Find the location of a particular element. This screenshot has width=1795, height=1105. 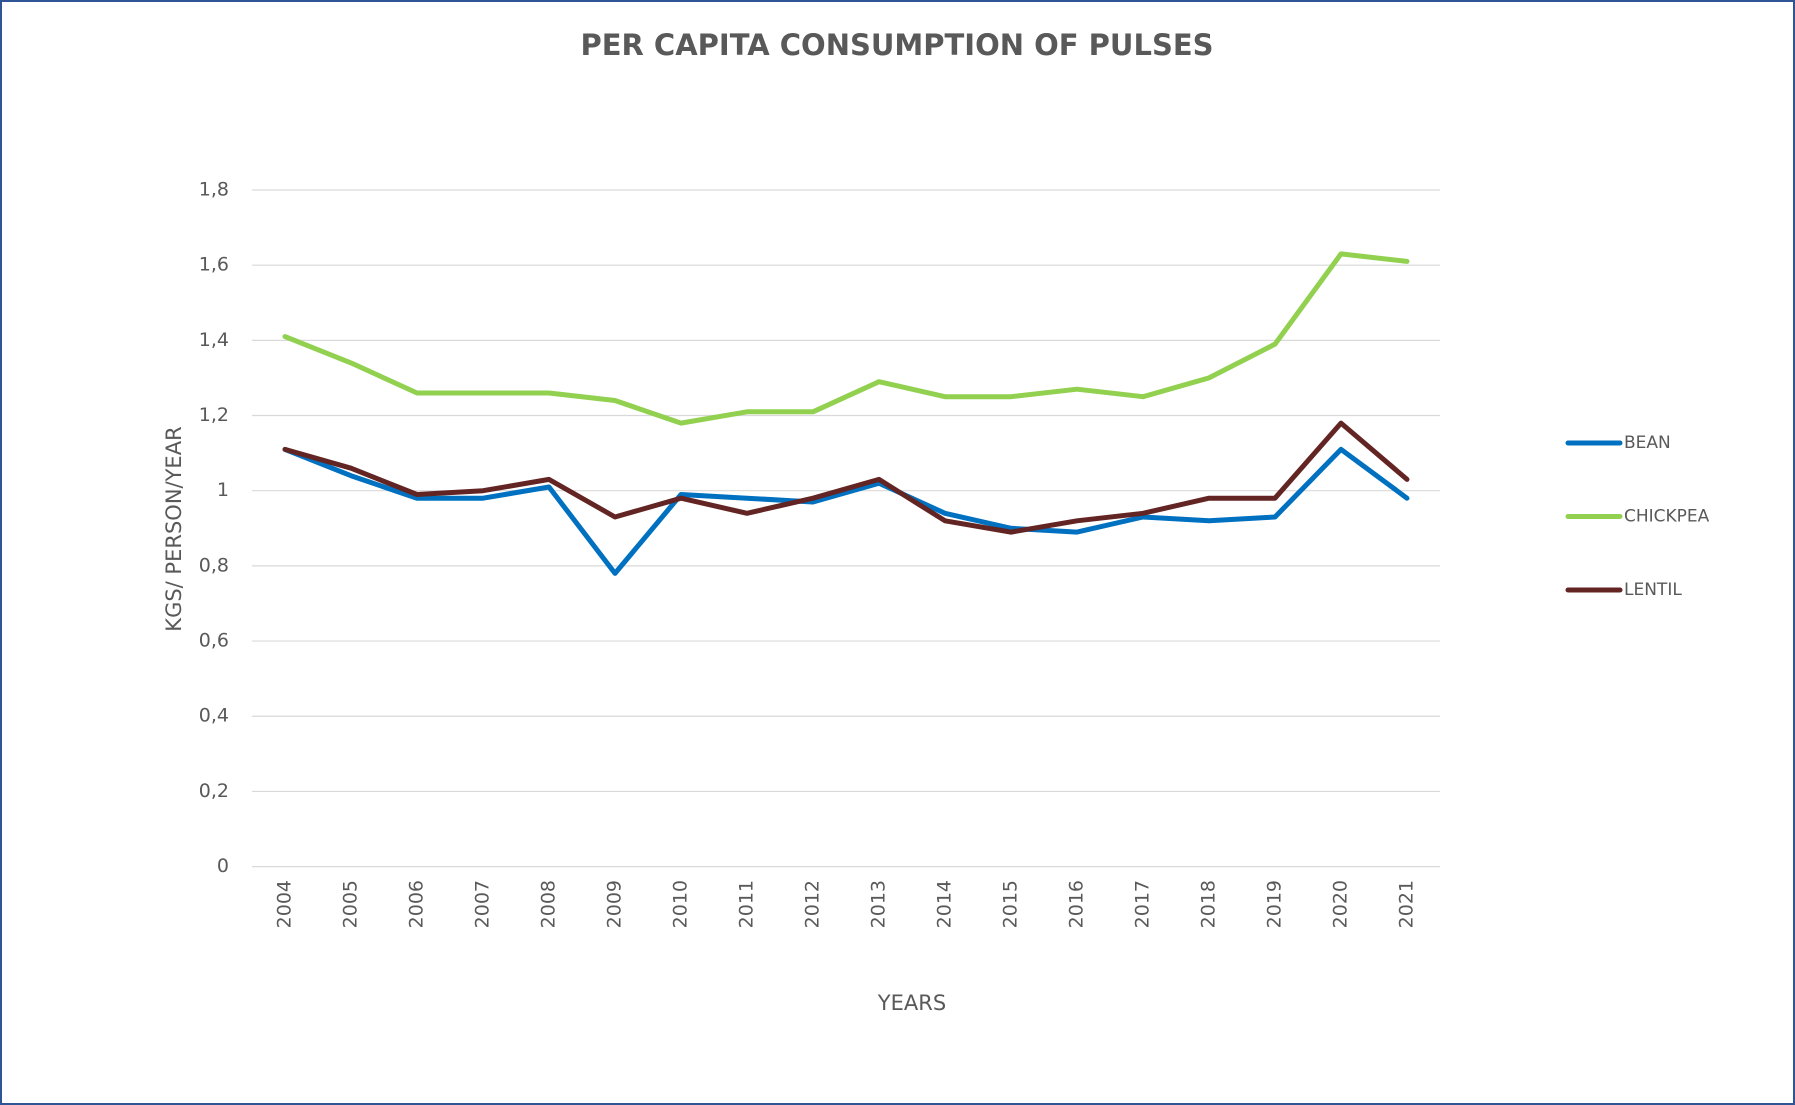

x-tick-label: 2021 is located at coordinates (1407, 904).